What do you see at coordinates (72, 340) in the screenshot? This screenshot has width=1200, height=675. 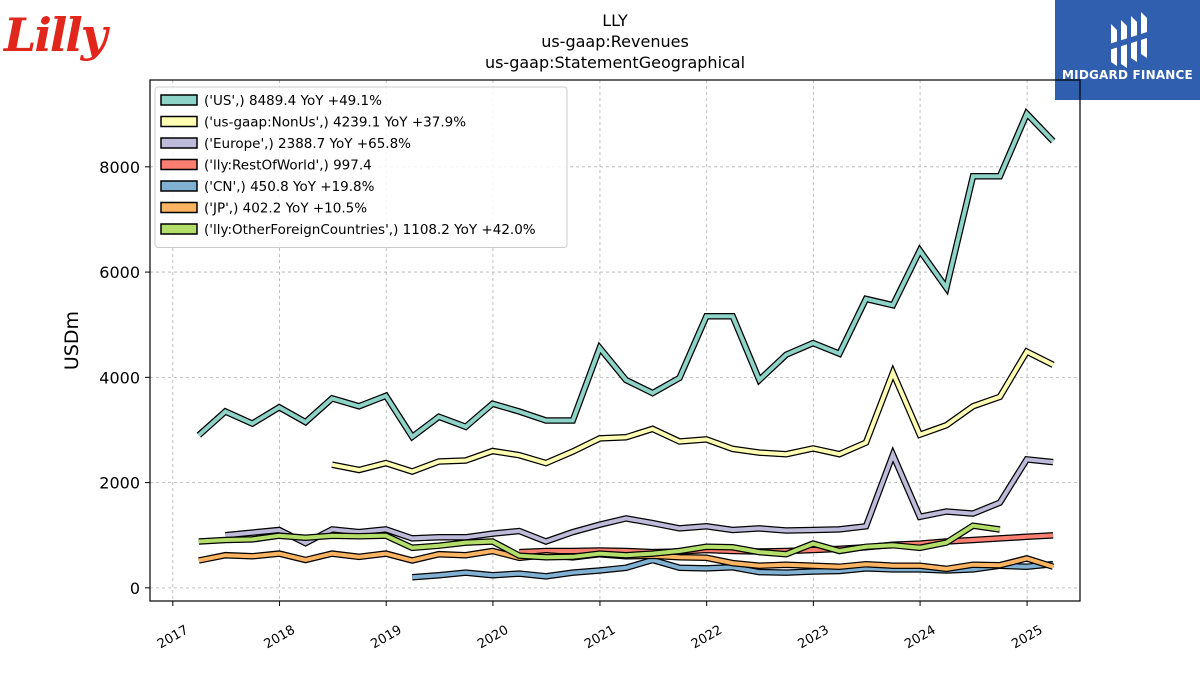 I see `y-axis-label: USDm` at bounding box center [72, 340].